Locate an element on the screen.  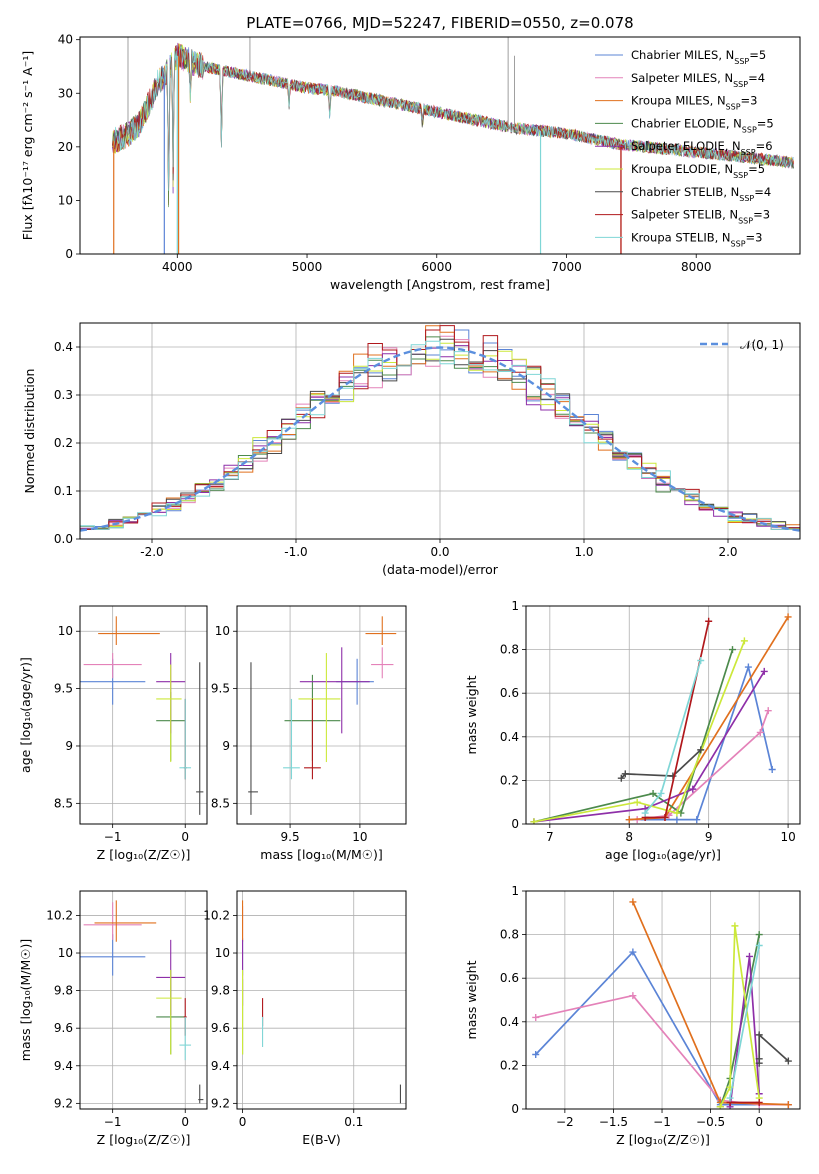
y-tick-label: 9.5 is located at coordinates (63, 689).